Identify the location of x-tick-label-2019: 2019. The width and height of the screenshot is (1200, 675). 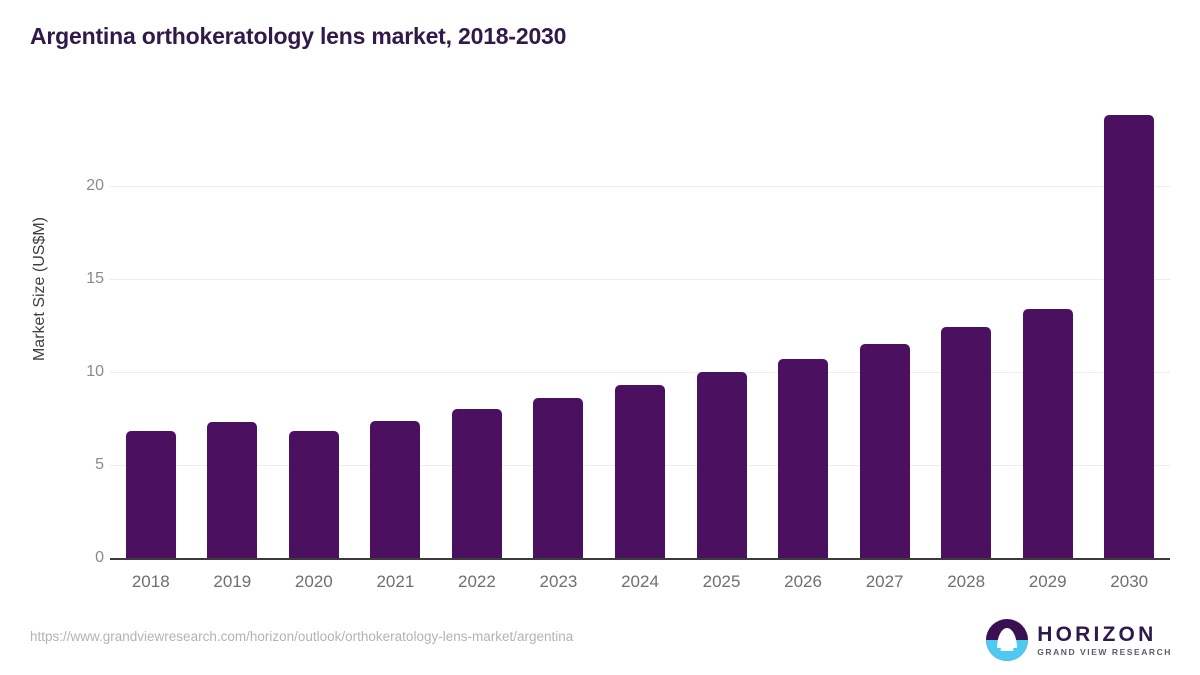
(232, 581).